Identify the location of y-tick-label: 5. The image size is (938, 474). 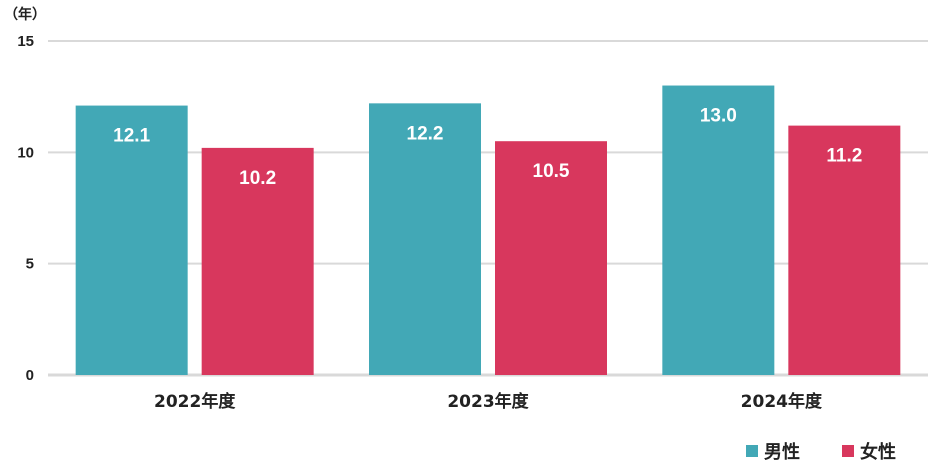
(30, 264).